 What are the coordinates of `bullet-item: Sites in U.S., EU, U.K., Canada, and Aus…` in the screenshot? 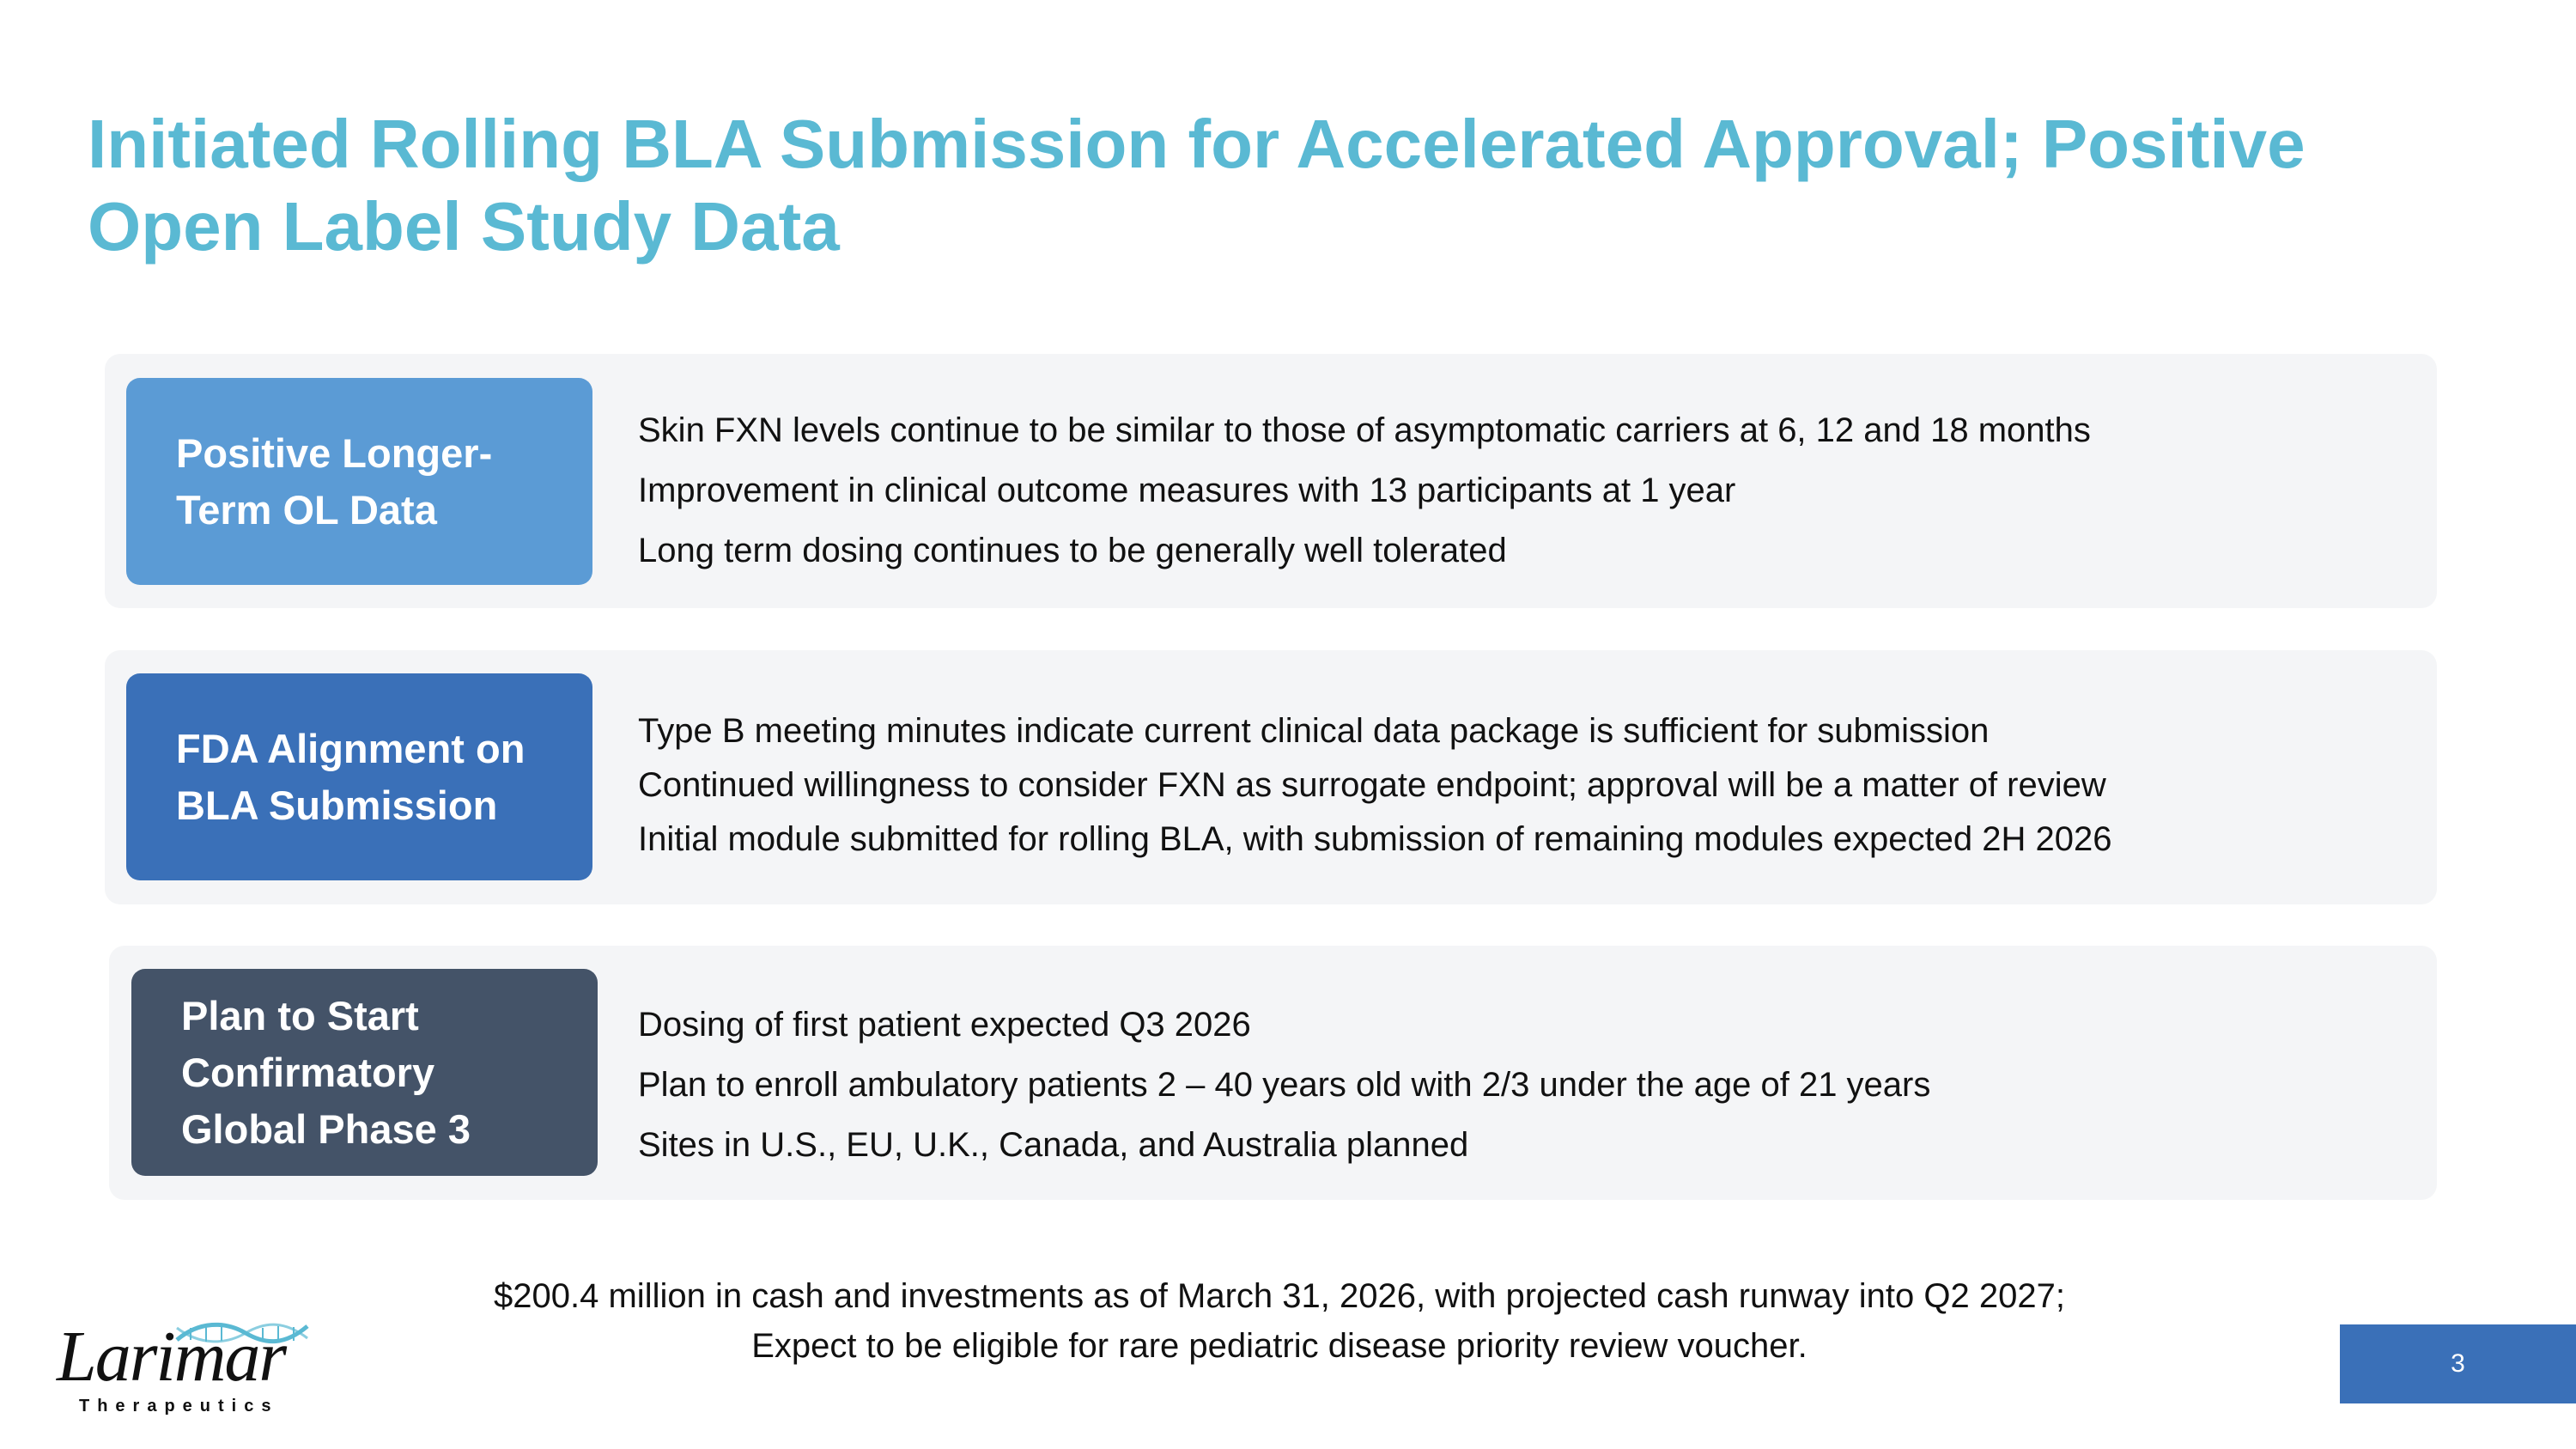 It's located at (1053, 1145).